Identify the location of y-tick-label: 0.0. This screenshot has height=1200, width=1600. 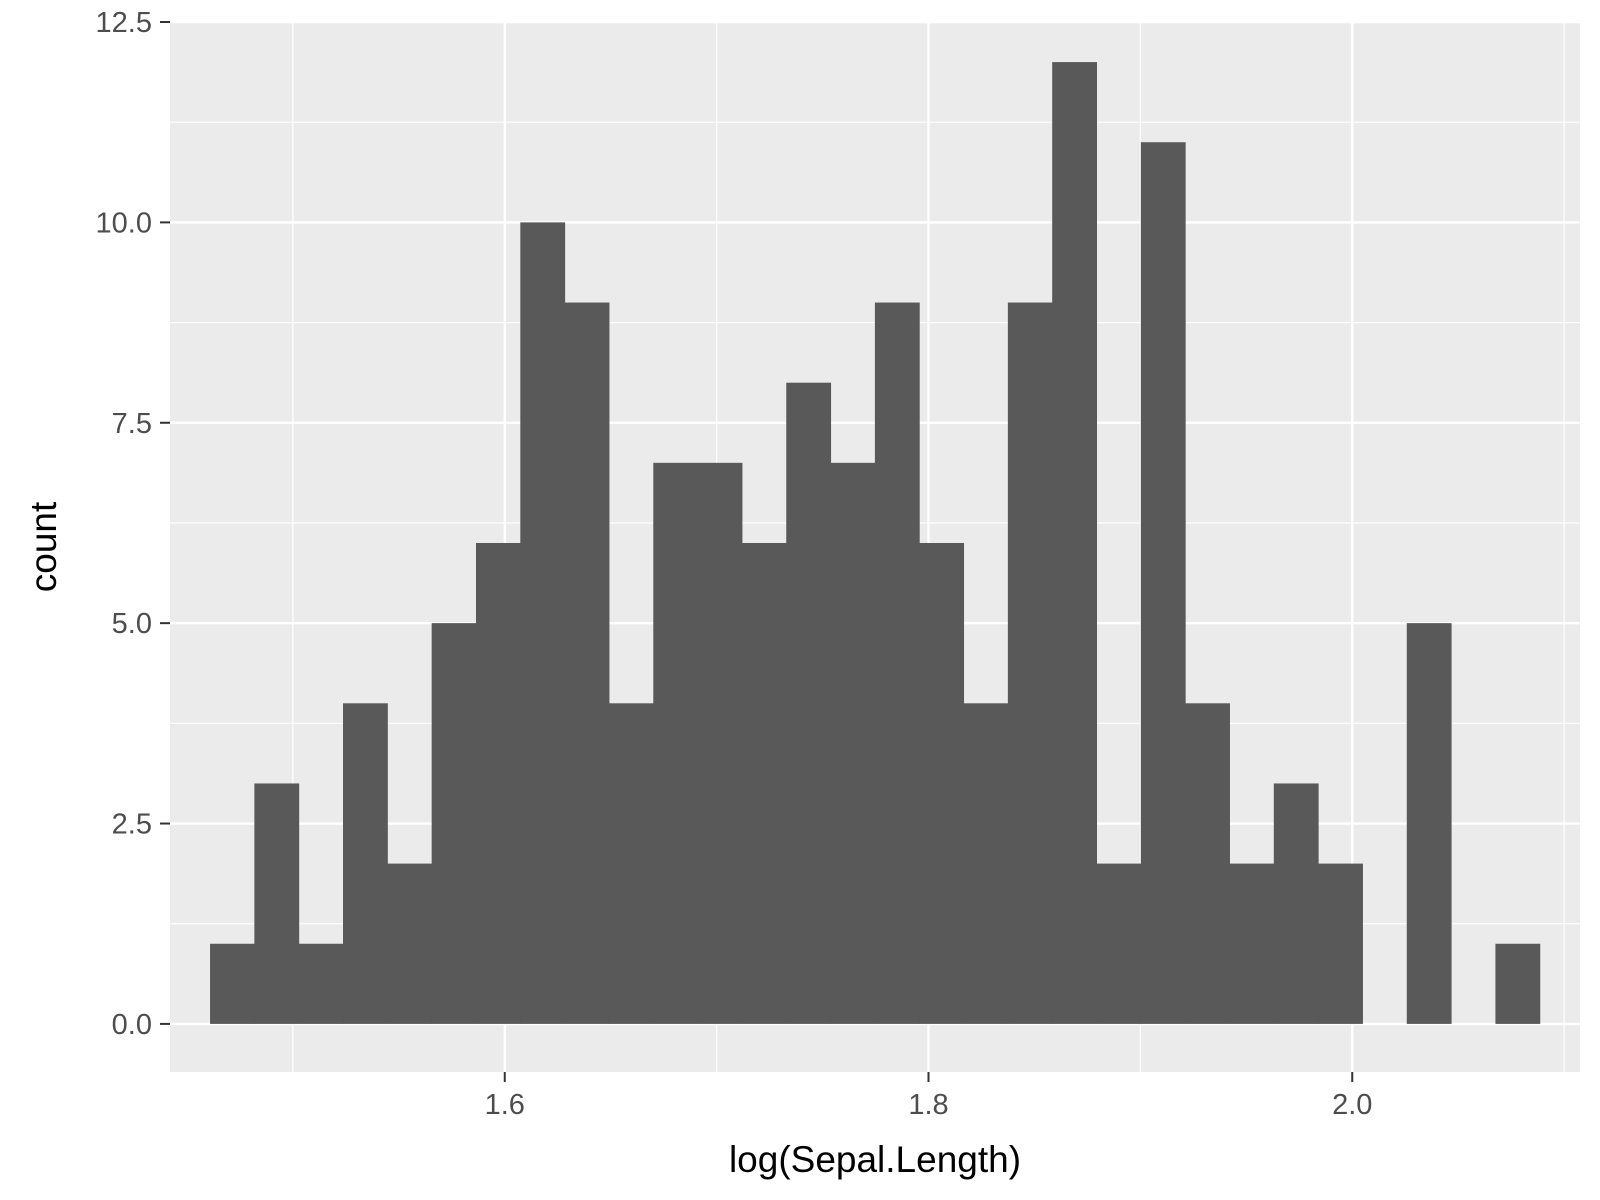
(132, 1025).